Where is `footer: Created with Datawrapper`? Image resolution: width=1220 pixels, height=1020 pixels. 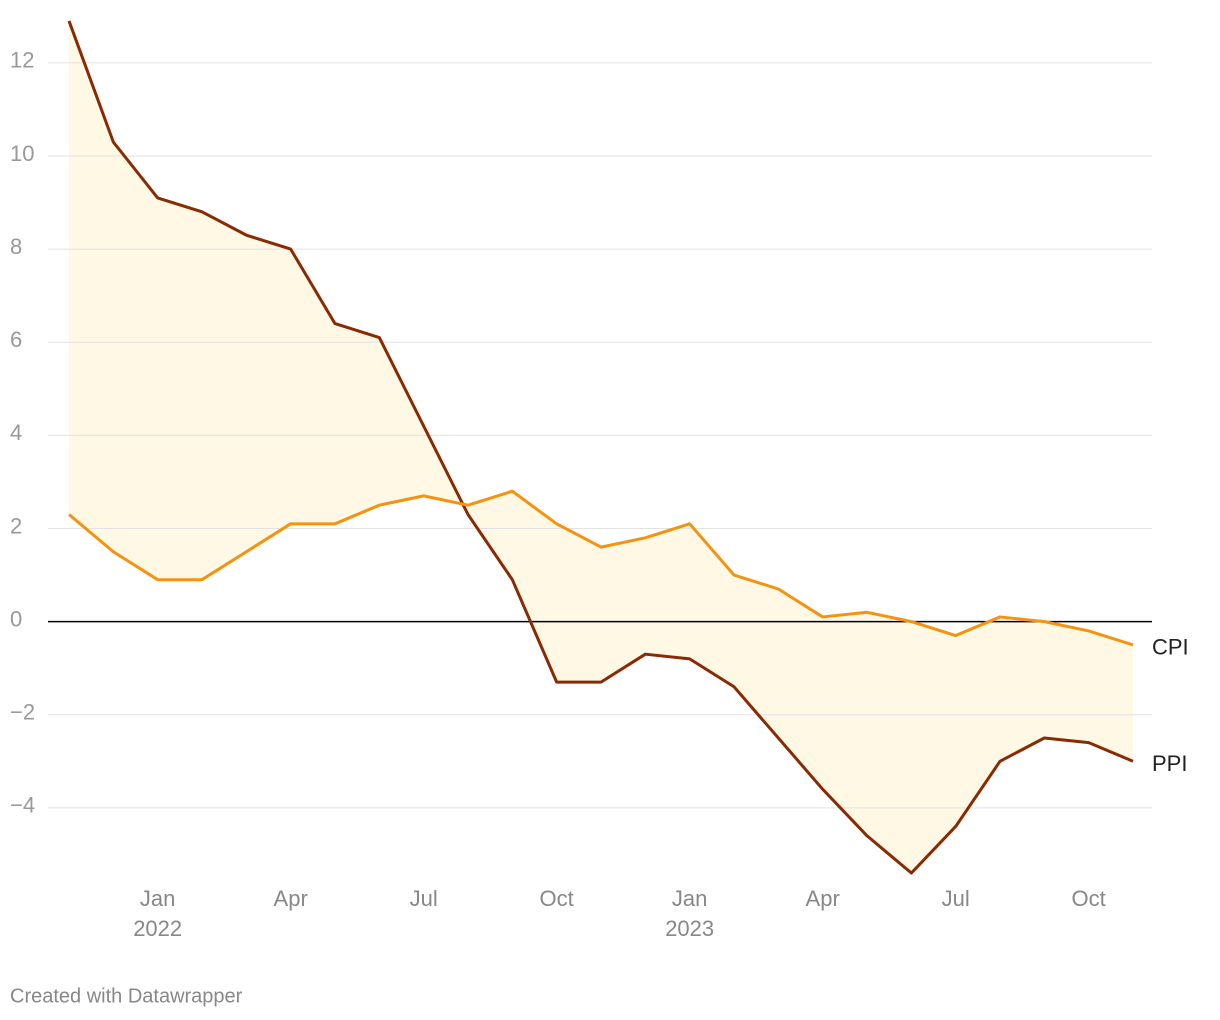
footer: Created with Datawrapper is located at coordinates (126, 996).